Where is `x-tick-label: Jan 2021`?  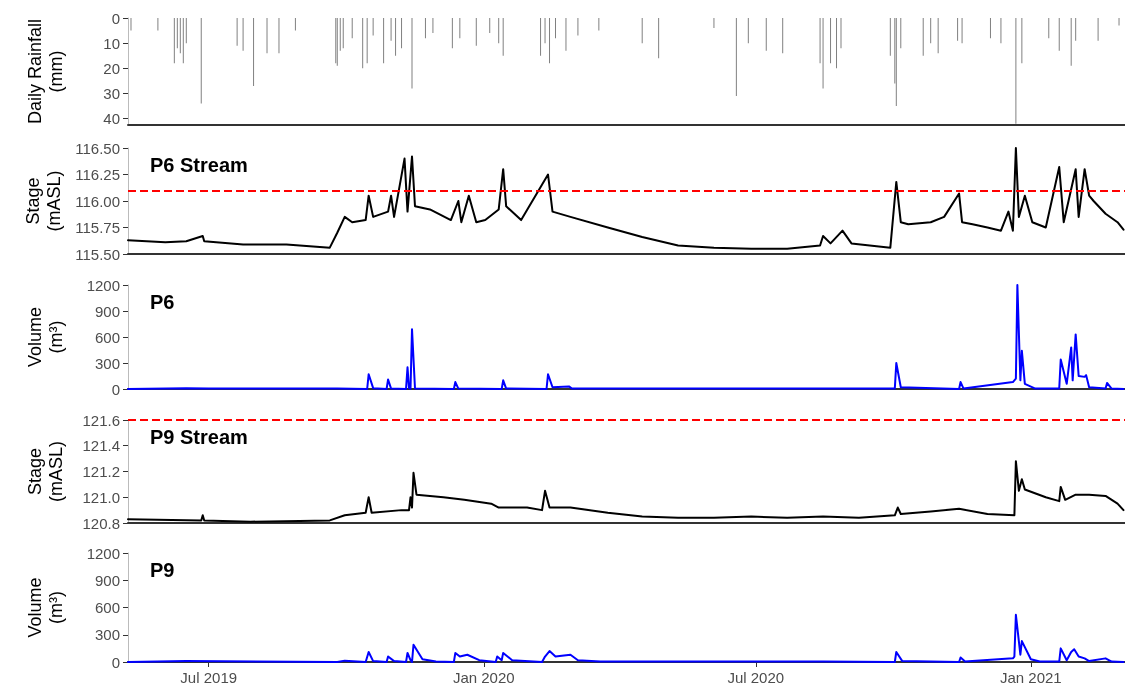 x-tick-label: Jan 2021 is located at coordinates (1030, 677).